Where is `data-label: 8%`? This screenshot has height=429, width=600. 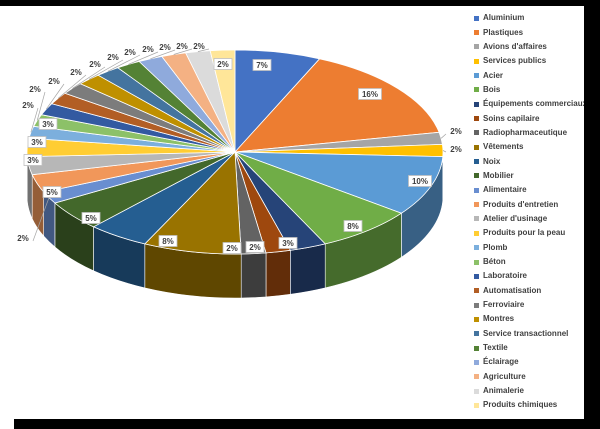 data-label: 8% is located at coordinates (353, 226).